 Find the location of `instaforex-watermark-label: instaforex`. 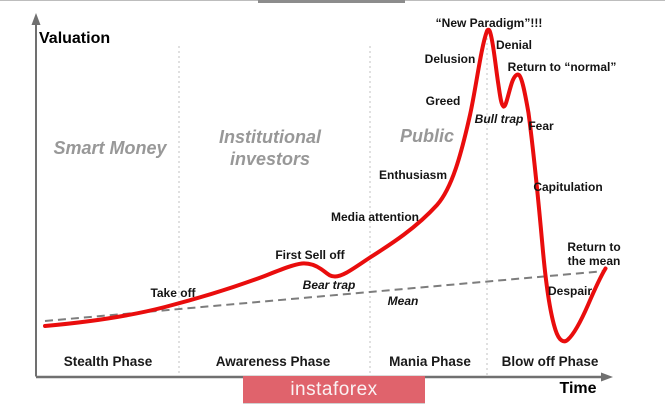

instaforex-watermark-label: instaforex is located at coordinates (334, 389).